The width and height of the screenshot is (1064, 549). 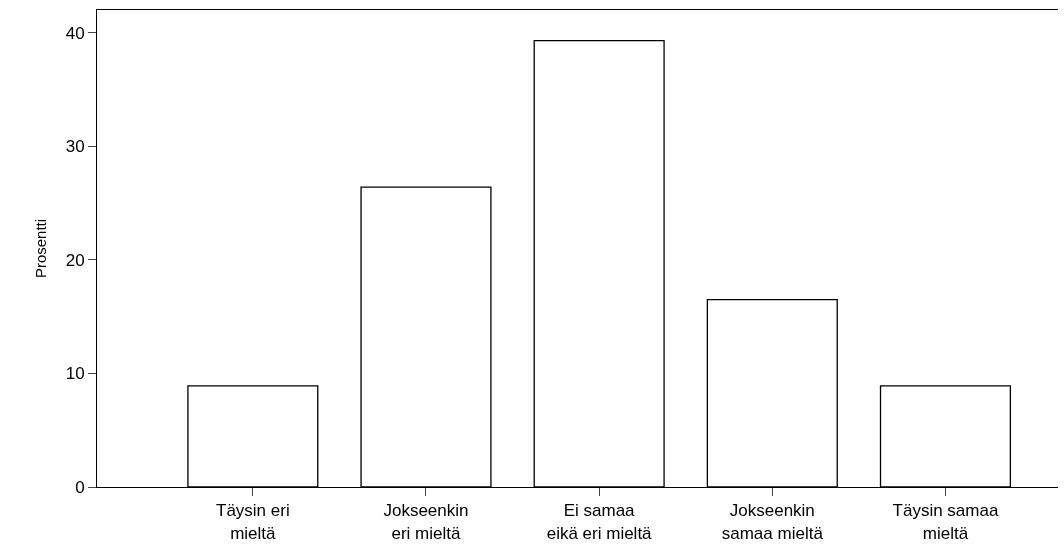 What do you see at coordinates (80, 487) in the screenshot?
I see `y-tick-label: 0` at bounding box center [80, 487].